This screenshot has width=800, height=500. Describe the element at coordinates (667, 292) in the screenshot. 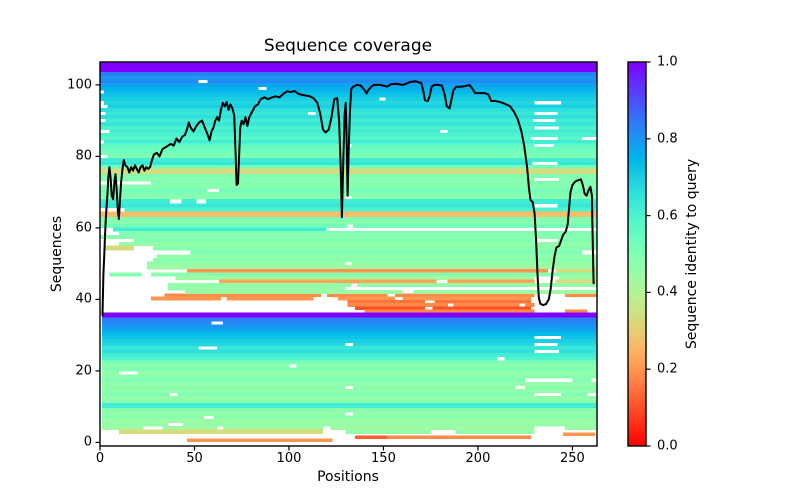

I see `colorbar-tick-label: 0.4` at that location.